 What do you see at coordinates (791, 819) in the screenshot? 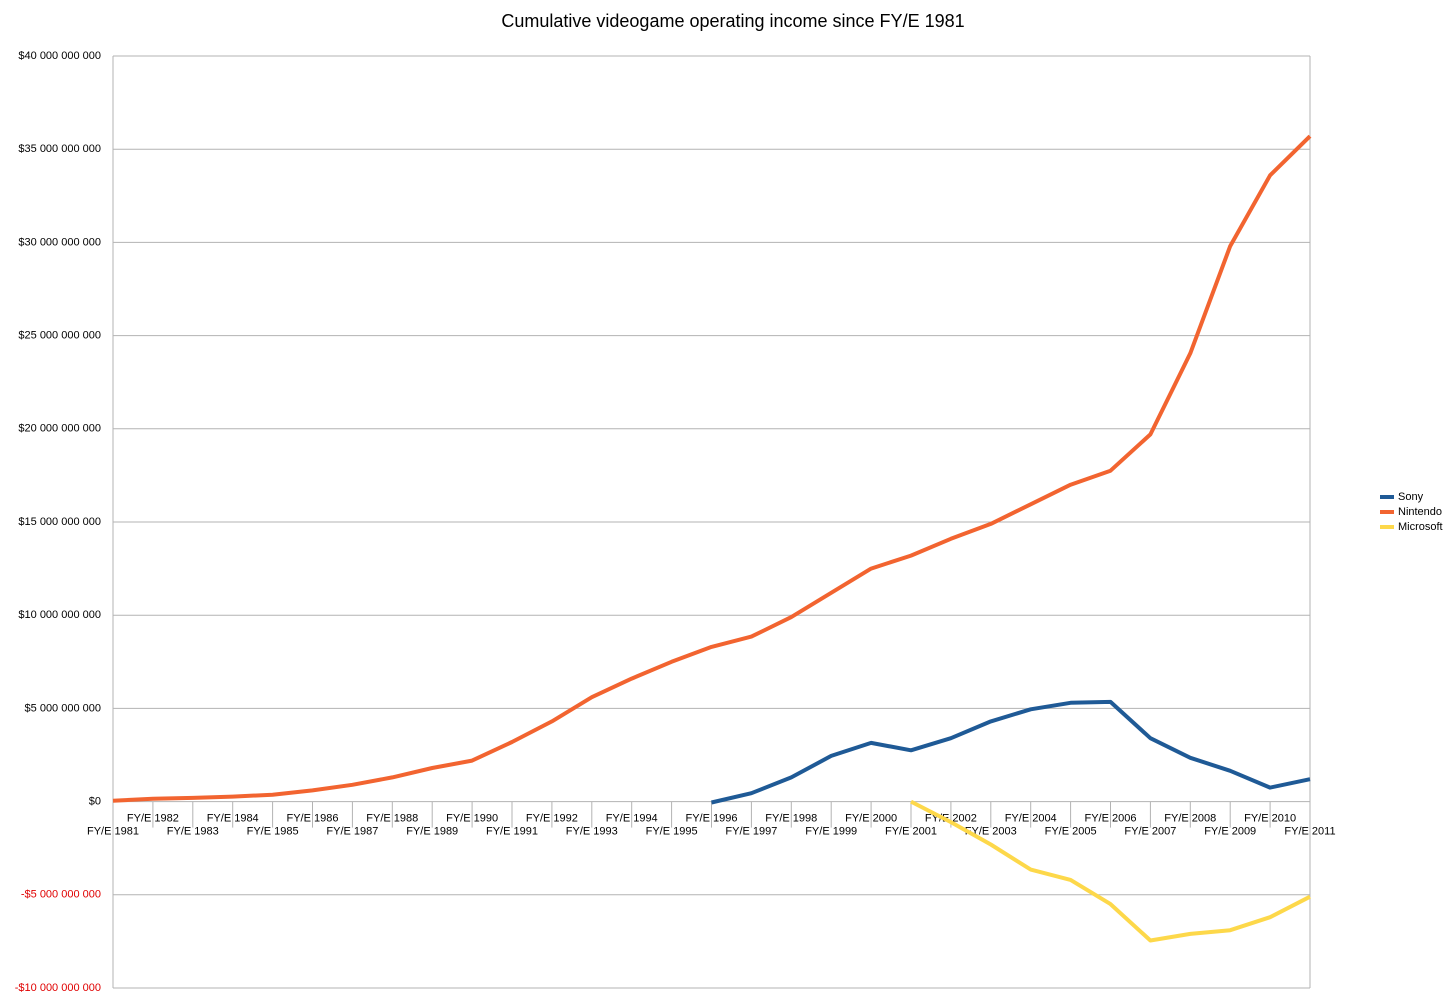
I see `x-tick-label: FY/E 1998` at bounding box center [791, 819].